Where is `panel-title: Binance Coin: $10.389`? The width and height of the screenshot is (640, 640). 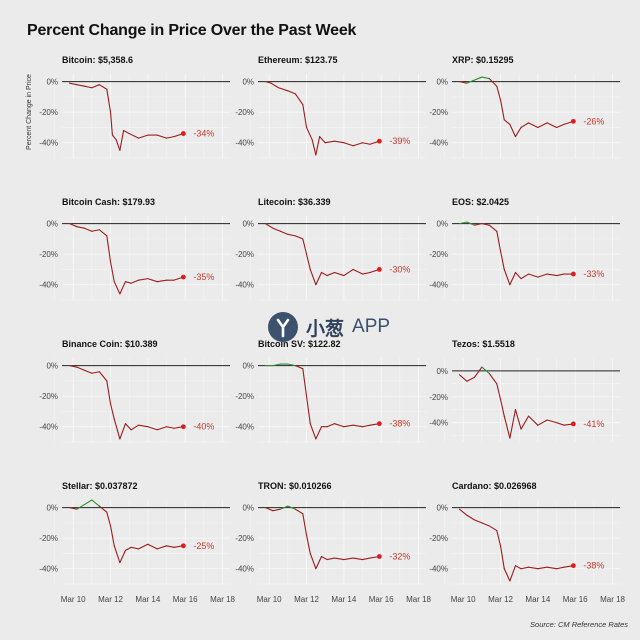 panel-title: Binance Coin: $10.389 is located at coordinates (110, 344).